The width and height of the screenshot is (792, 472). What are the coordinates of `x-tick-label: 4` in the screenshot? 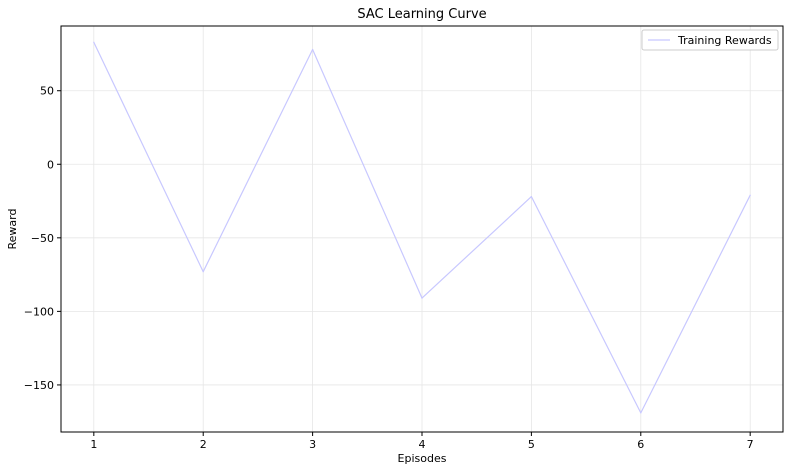 It's located at (422, 444).